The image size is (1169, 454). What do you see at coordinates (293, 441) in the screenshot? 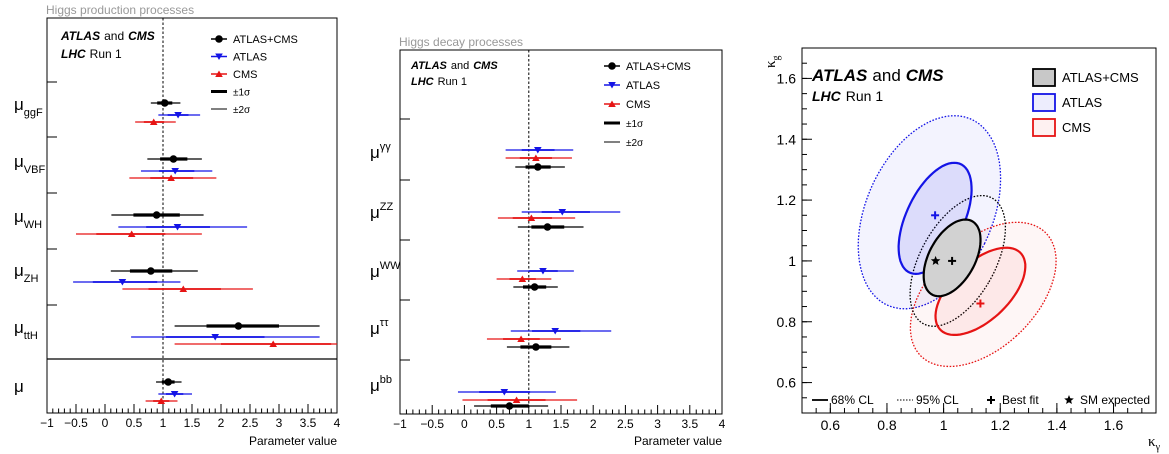
I see `production-xlabel: Parameter value` at bounding box center [293, 441].